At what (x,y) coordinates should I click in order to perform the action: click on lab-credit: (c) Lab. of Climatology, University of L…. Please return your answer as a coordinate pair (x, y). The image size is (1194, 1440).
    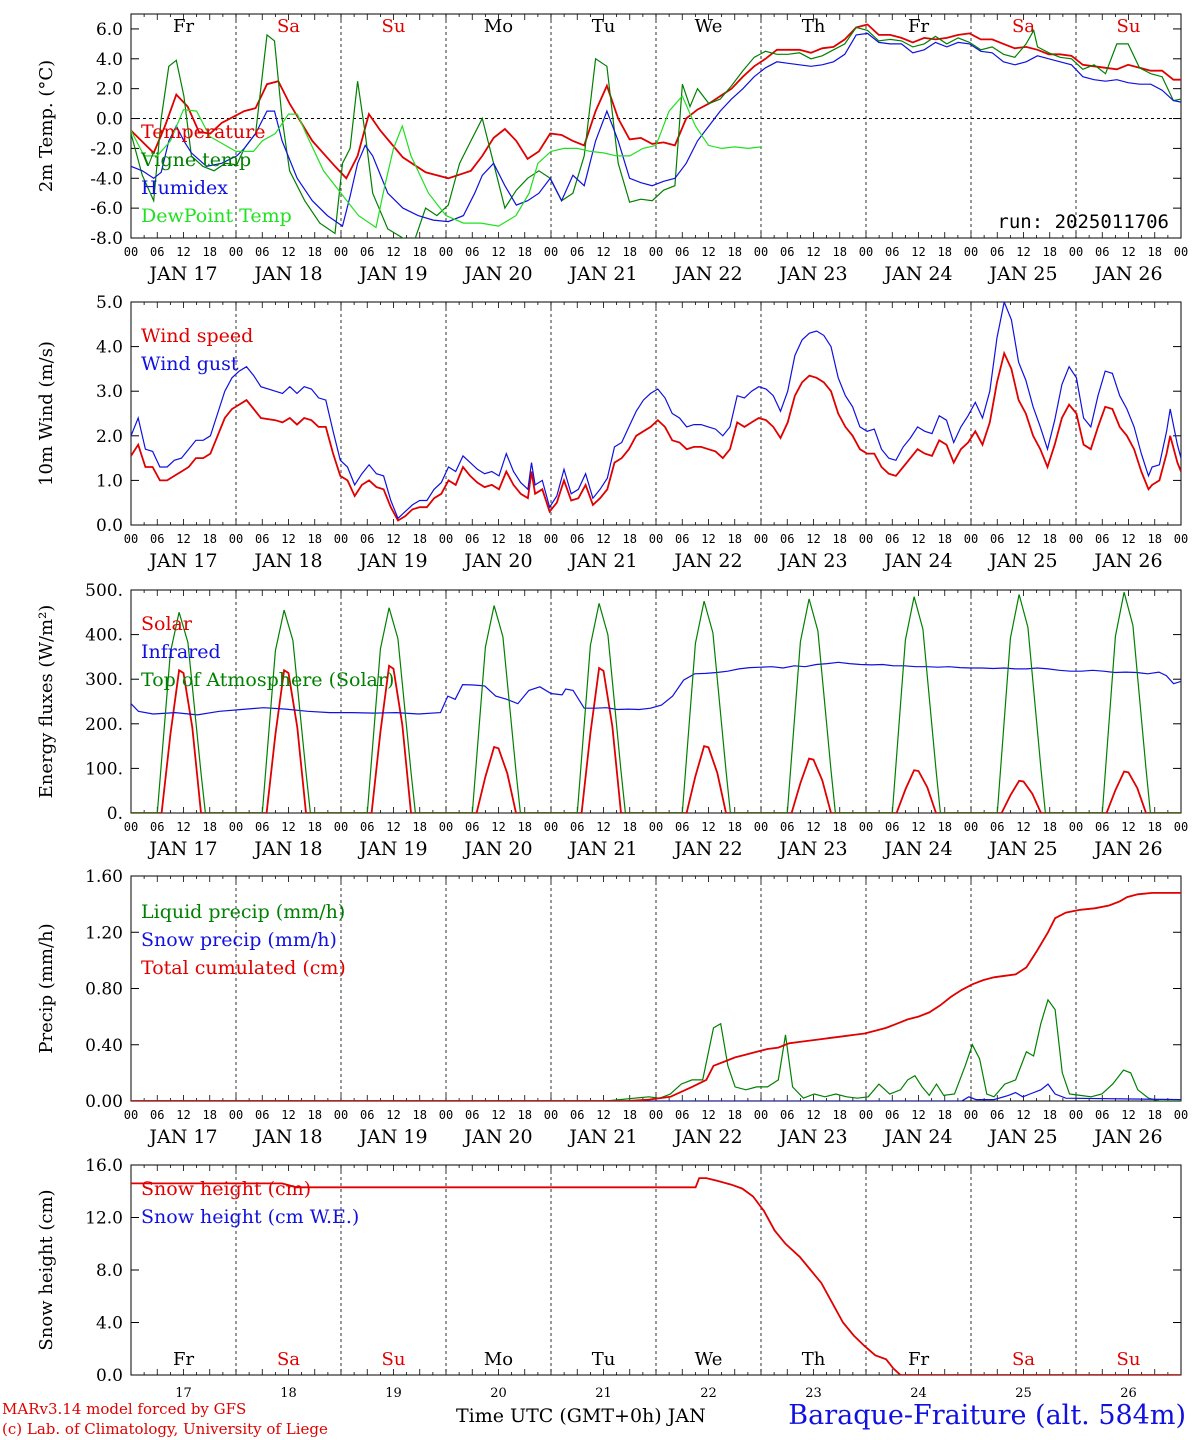
    Looking at the image, I should click on (165, 1429).